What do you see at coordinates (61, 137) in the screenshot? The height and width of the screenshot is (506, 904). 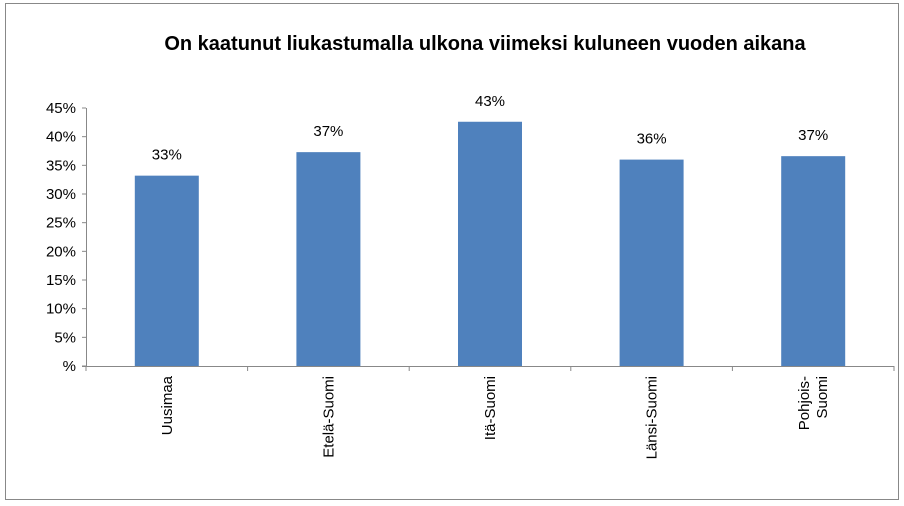 I see `y-tick-label: 40%` at bounding box center [61, 137].